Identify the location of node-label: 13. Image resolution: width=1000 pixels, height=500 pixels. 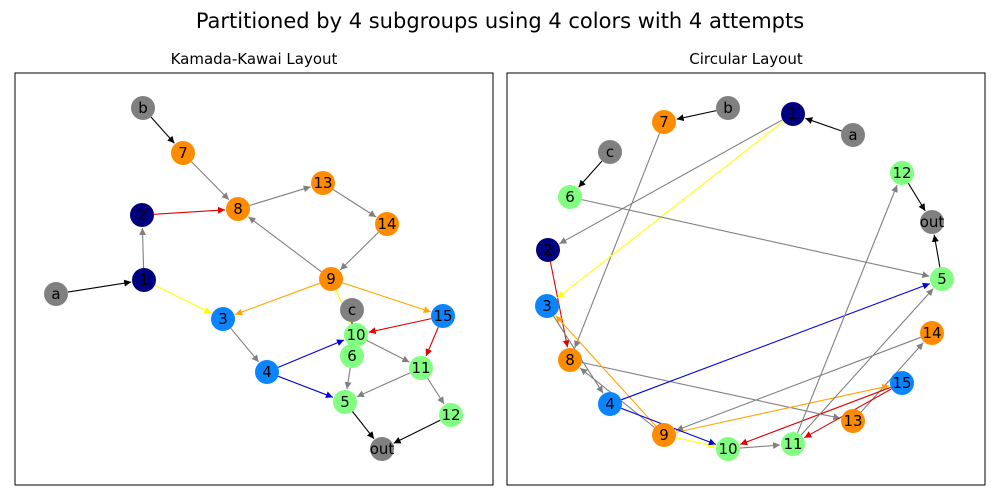
(322, 183).